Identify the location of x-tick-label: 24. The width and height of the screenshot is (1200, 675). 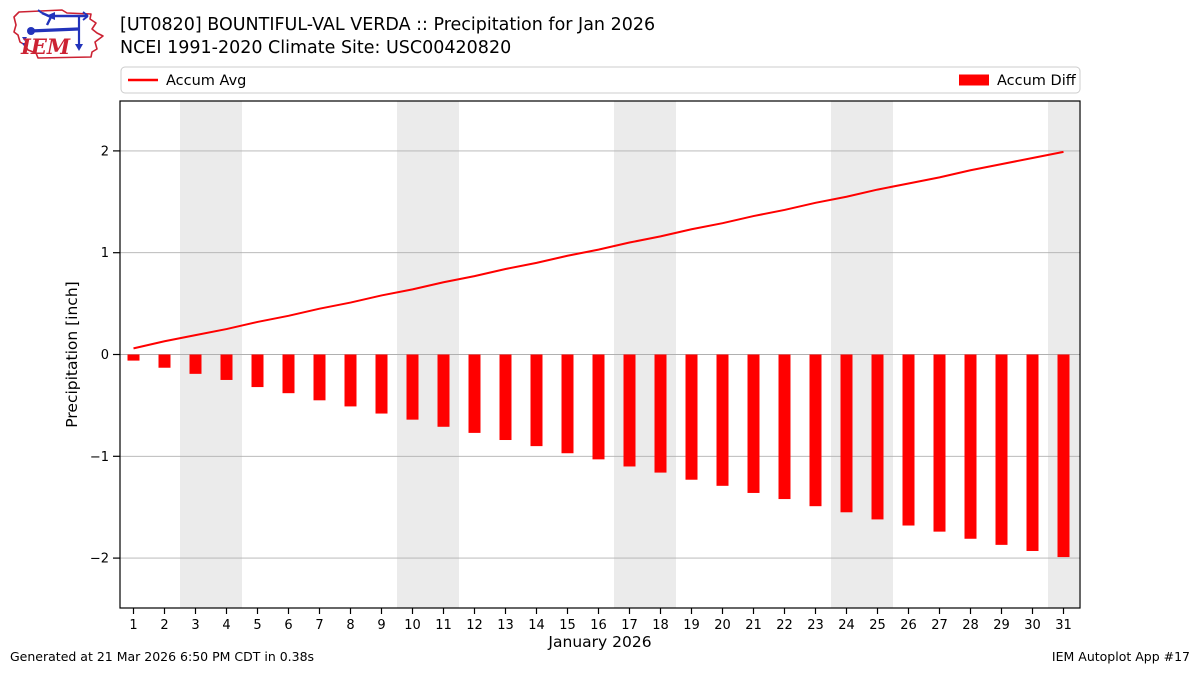
(846, 625).